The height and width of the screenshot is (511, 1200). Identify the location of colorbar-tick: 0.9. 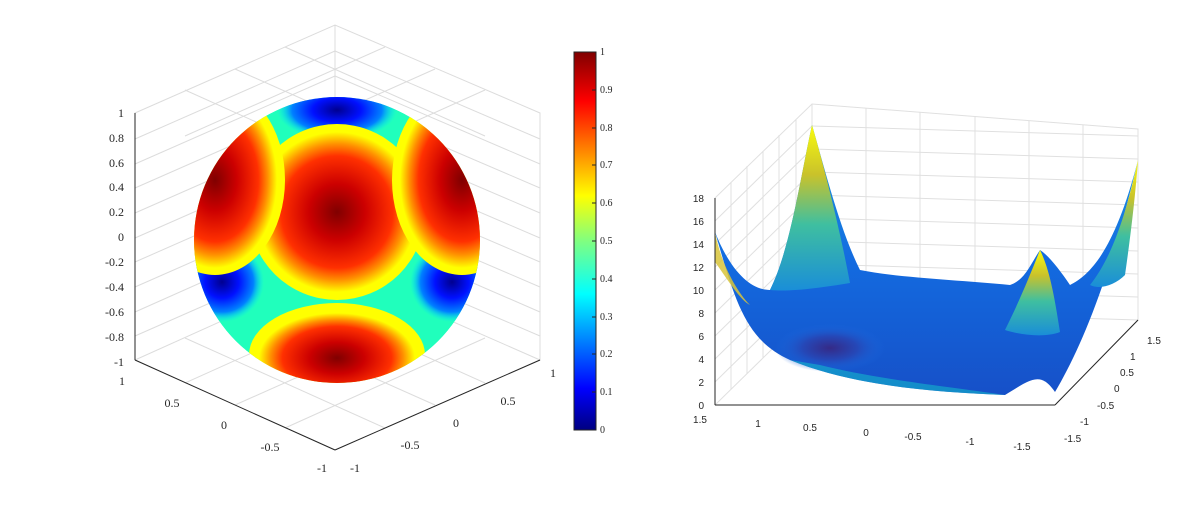
(606, 90).